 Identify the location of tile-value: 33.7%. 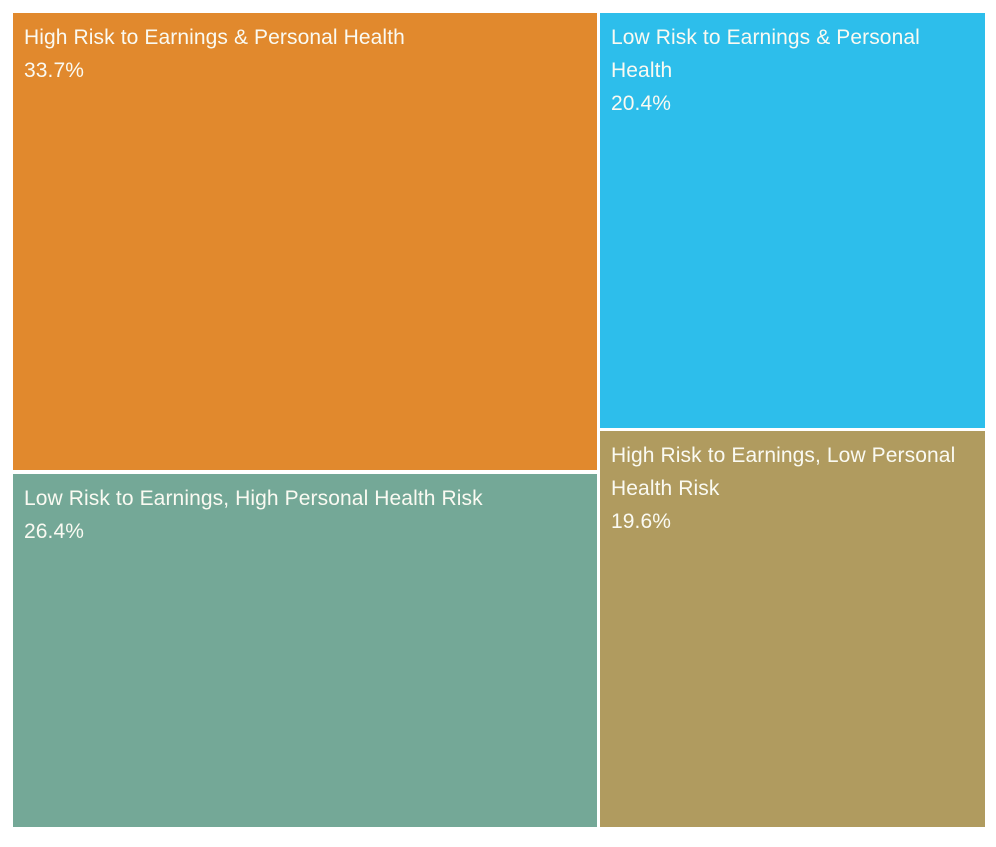
(54, 70).